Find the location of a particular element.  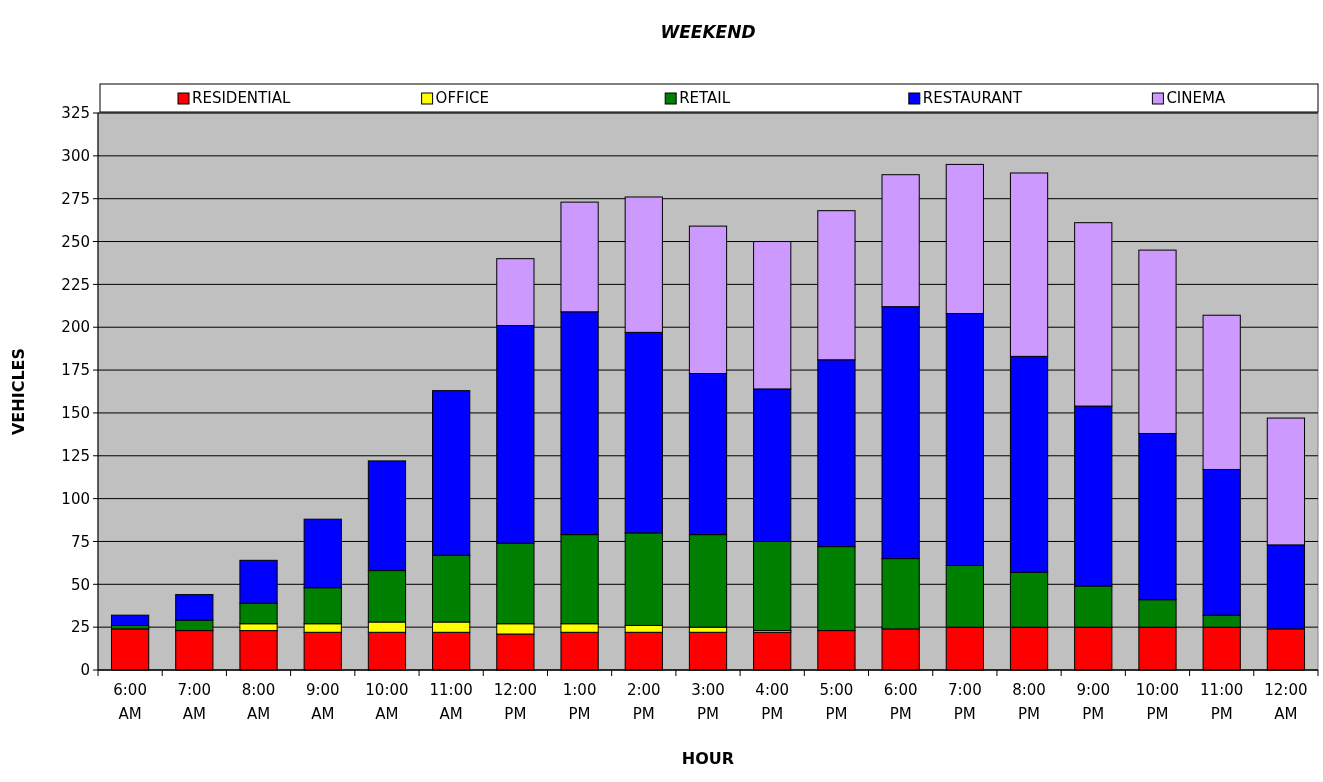

bar is located at coordinates (130, 620).